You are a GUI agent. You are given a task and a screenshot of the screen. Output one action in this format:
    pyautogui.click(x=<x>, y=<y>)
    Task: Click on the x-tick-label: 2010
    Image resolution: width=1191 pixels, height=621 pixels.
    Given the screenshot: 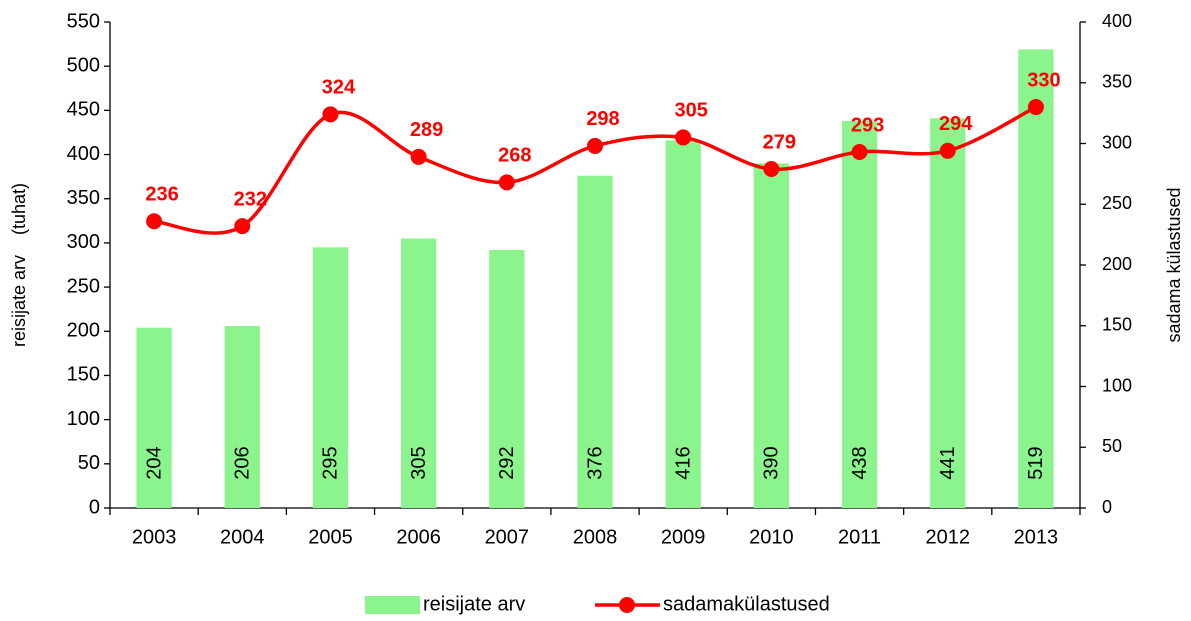 What is the action you would take?
    pyautogui.click(x=771, y=537)
    